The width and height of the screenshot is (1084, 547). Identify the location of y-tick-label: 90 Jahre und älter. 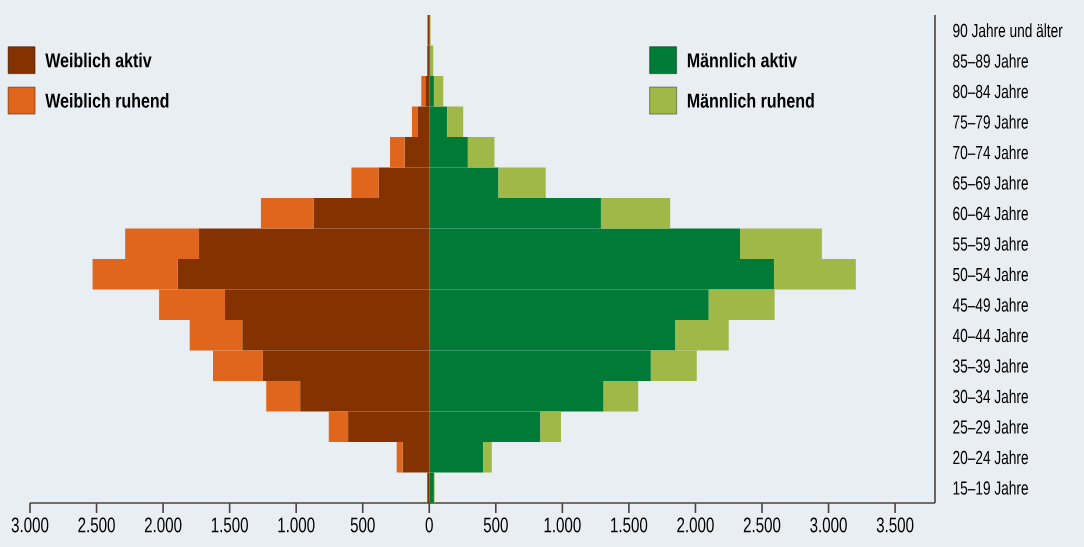
(1008, 30).